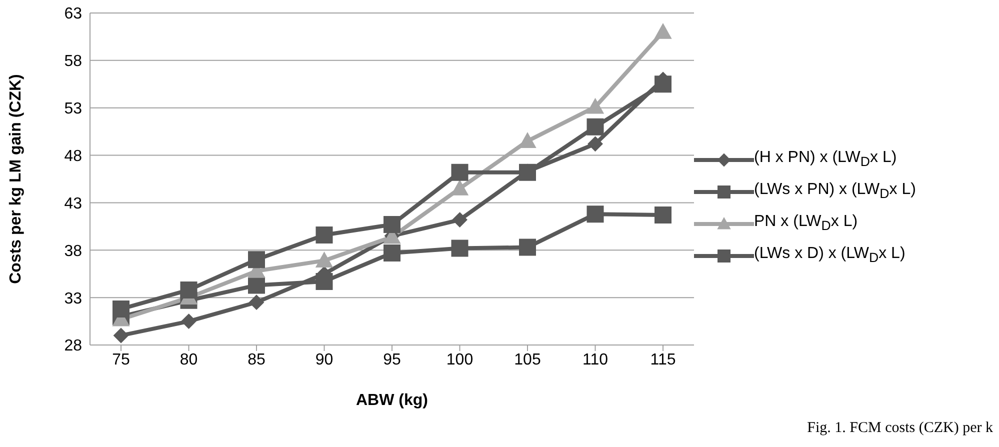  What do you see at coordinates (73, 109) in the screenshot?
I see `y-tick-label: 53` at bounding box center [73, 109].